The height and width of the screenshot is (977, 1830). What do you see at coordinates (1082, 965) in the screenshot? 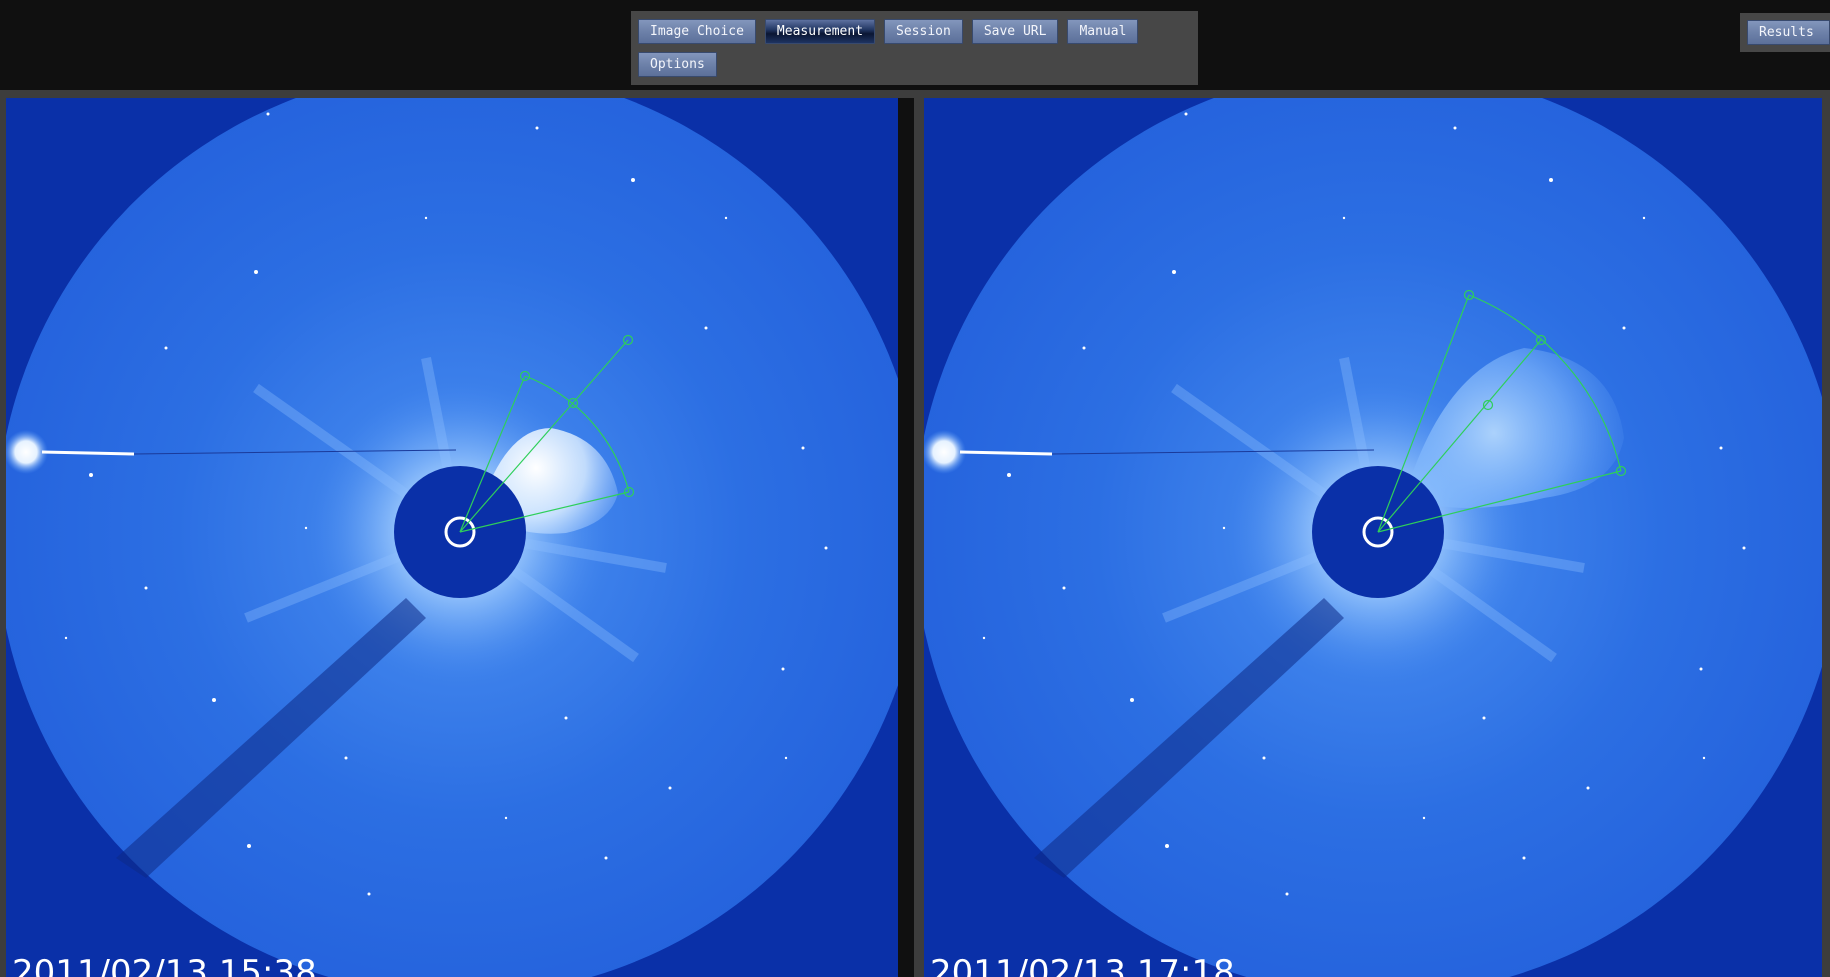
I see `image-timestamp: 2011/02/13 17:18` at bounding box center [1082, 965].